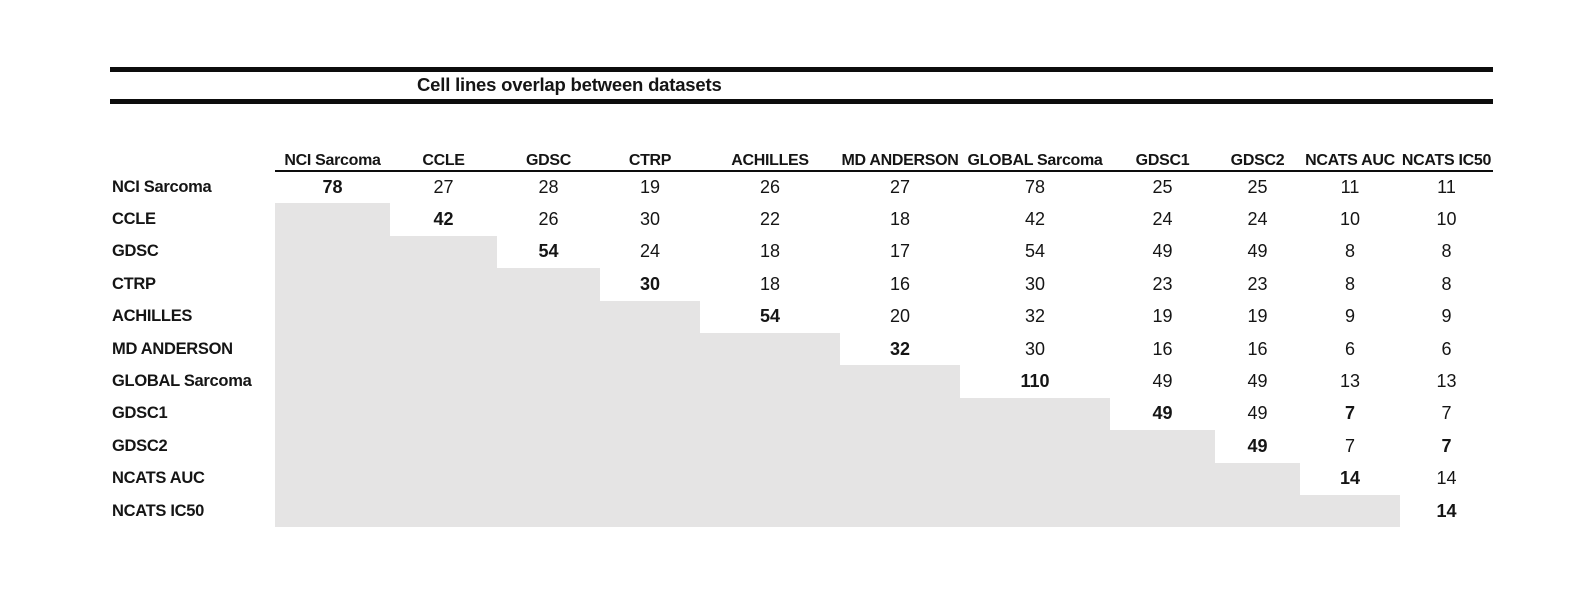 The width and height of the screenshot is (1577, 595). I want to click on column-header: GDSC, so click(548, 155).